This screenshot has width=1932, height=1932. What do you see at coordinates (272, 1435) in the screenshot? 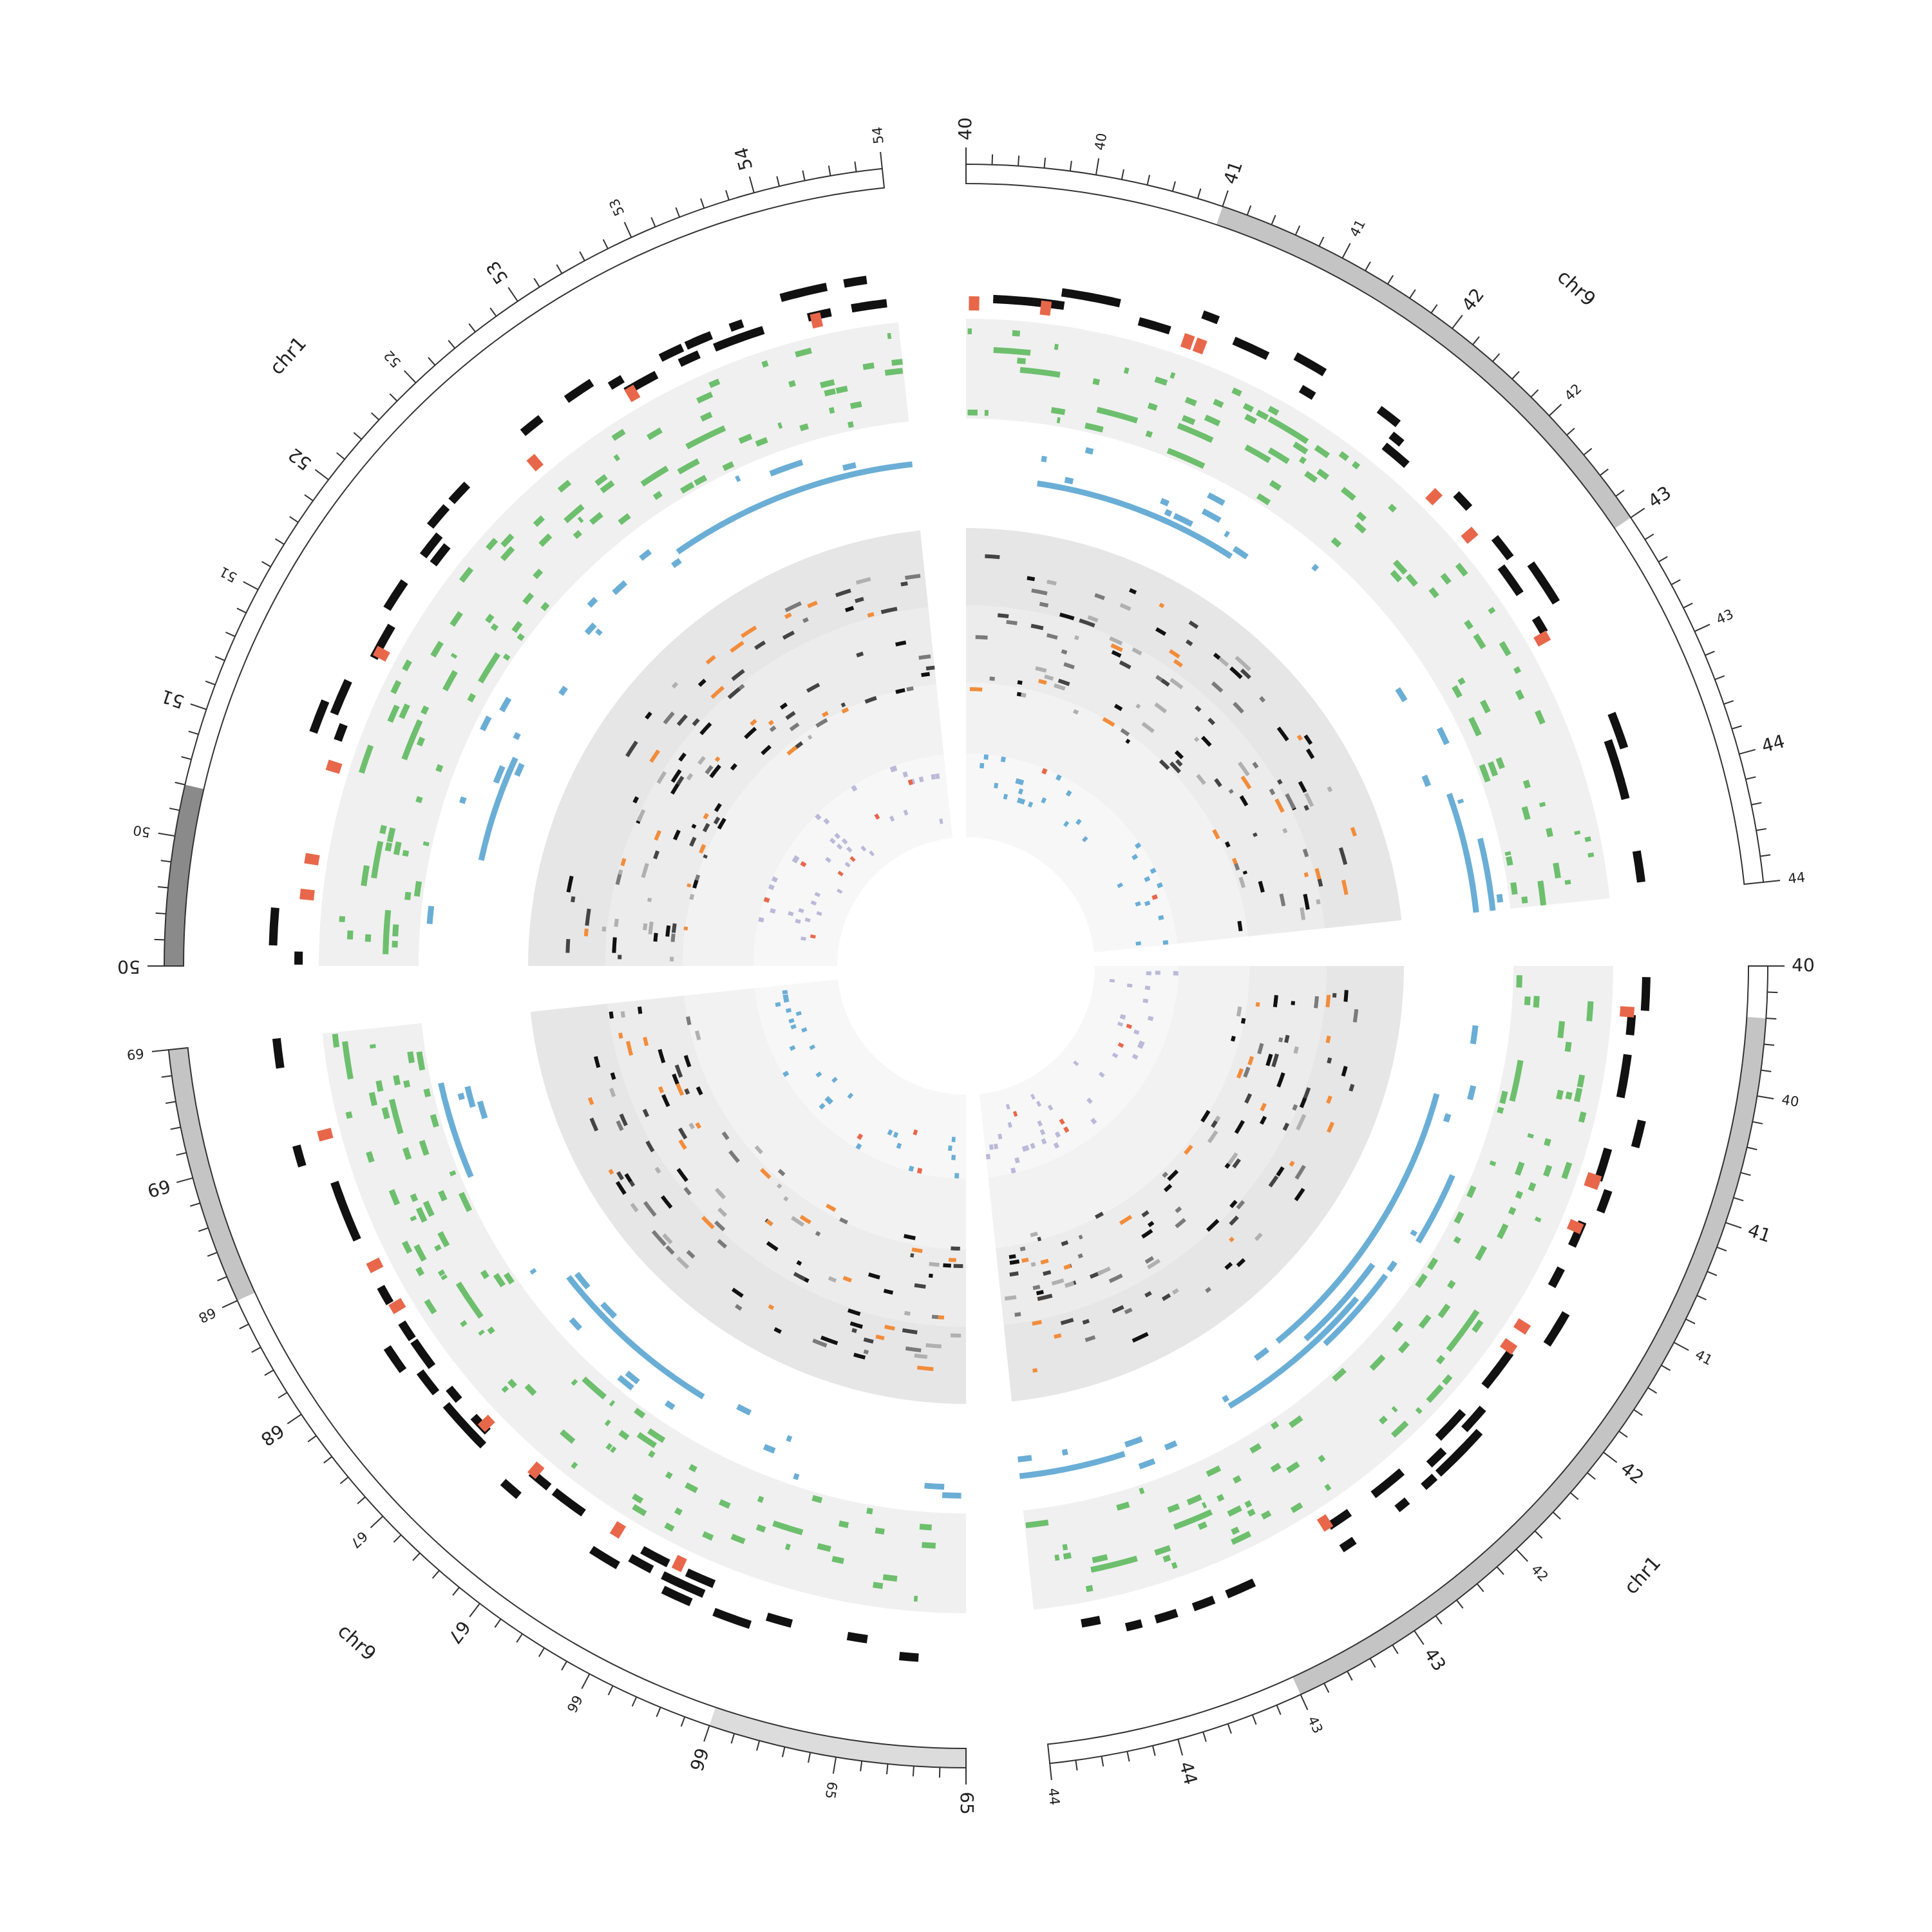
I see `tick-label-major: 68` at bounding box center [272, 1435].